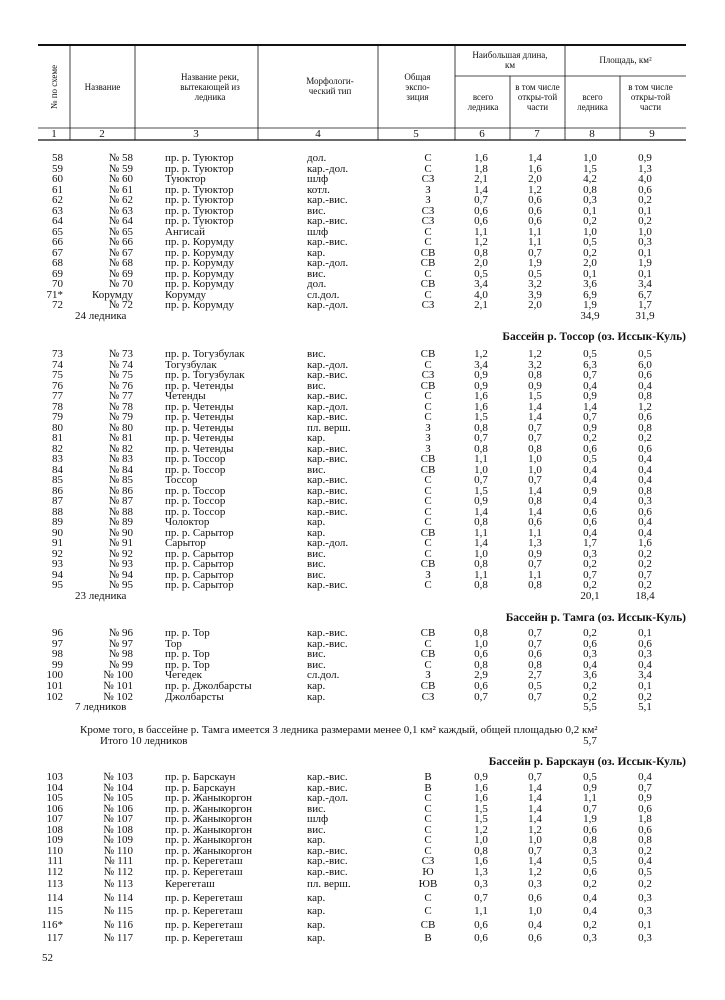 The width and height of the screenshot is (725, 1000). What do you see at coordinates (57, 522) in the screenshot?
I see `table-cell: 89` at bounding box center [57, 522].